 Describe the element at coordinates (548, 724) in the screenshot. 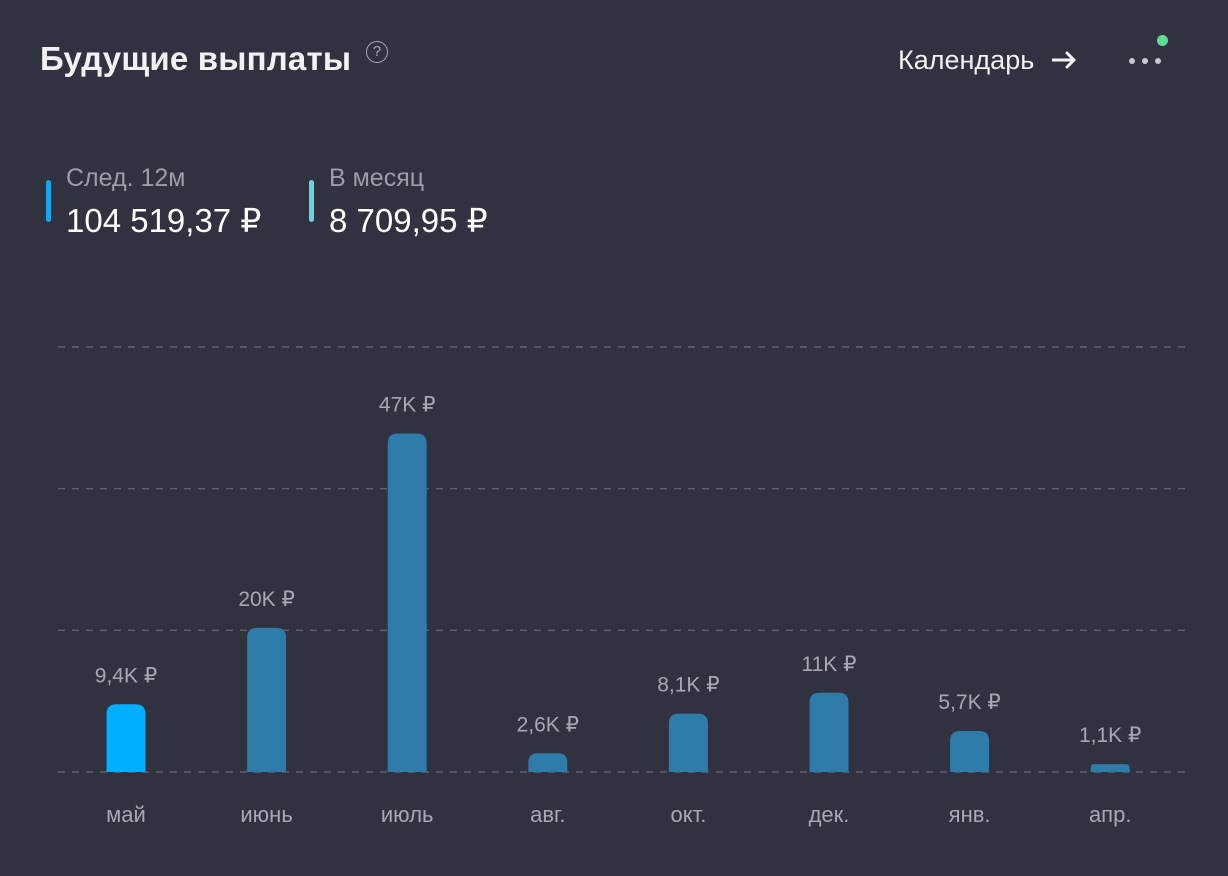

I see `bar-value-label: 2,6K ₽` at that location.